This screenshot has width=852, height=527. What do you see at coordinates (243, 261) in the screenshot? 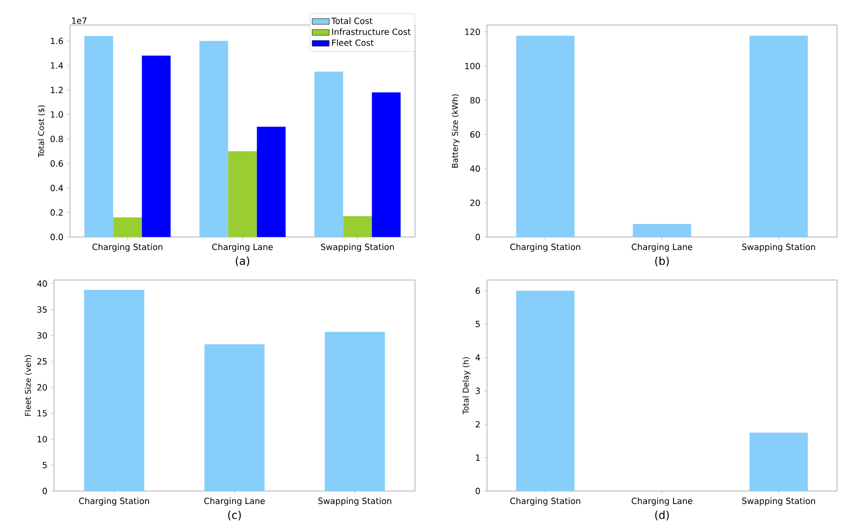
I see `x-axis-title: (a)` at bounding box center [243, 261].